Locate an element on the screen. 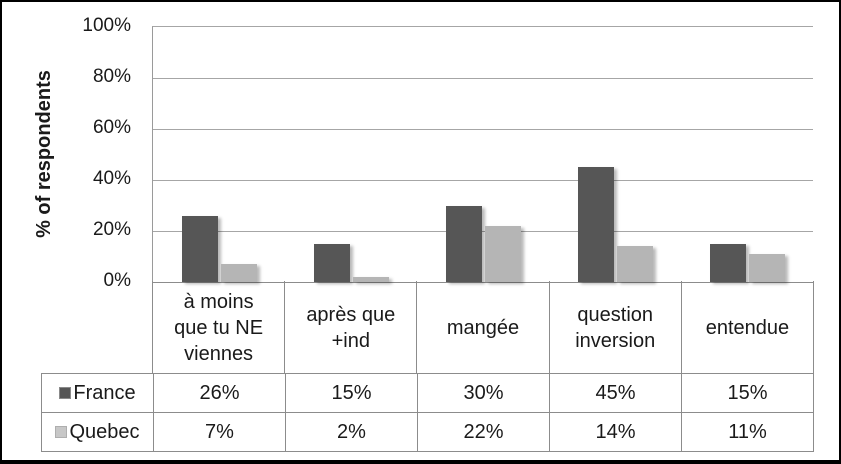  legend-cell-france: France is located at coordinates (98, 393).